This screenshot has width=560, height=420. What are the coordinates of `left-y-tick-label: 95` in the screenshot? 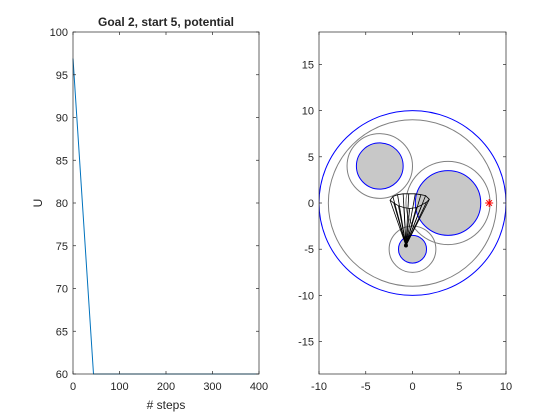 It's located at (62, 76).